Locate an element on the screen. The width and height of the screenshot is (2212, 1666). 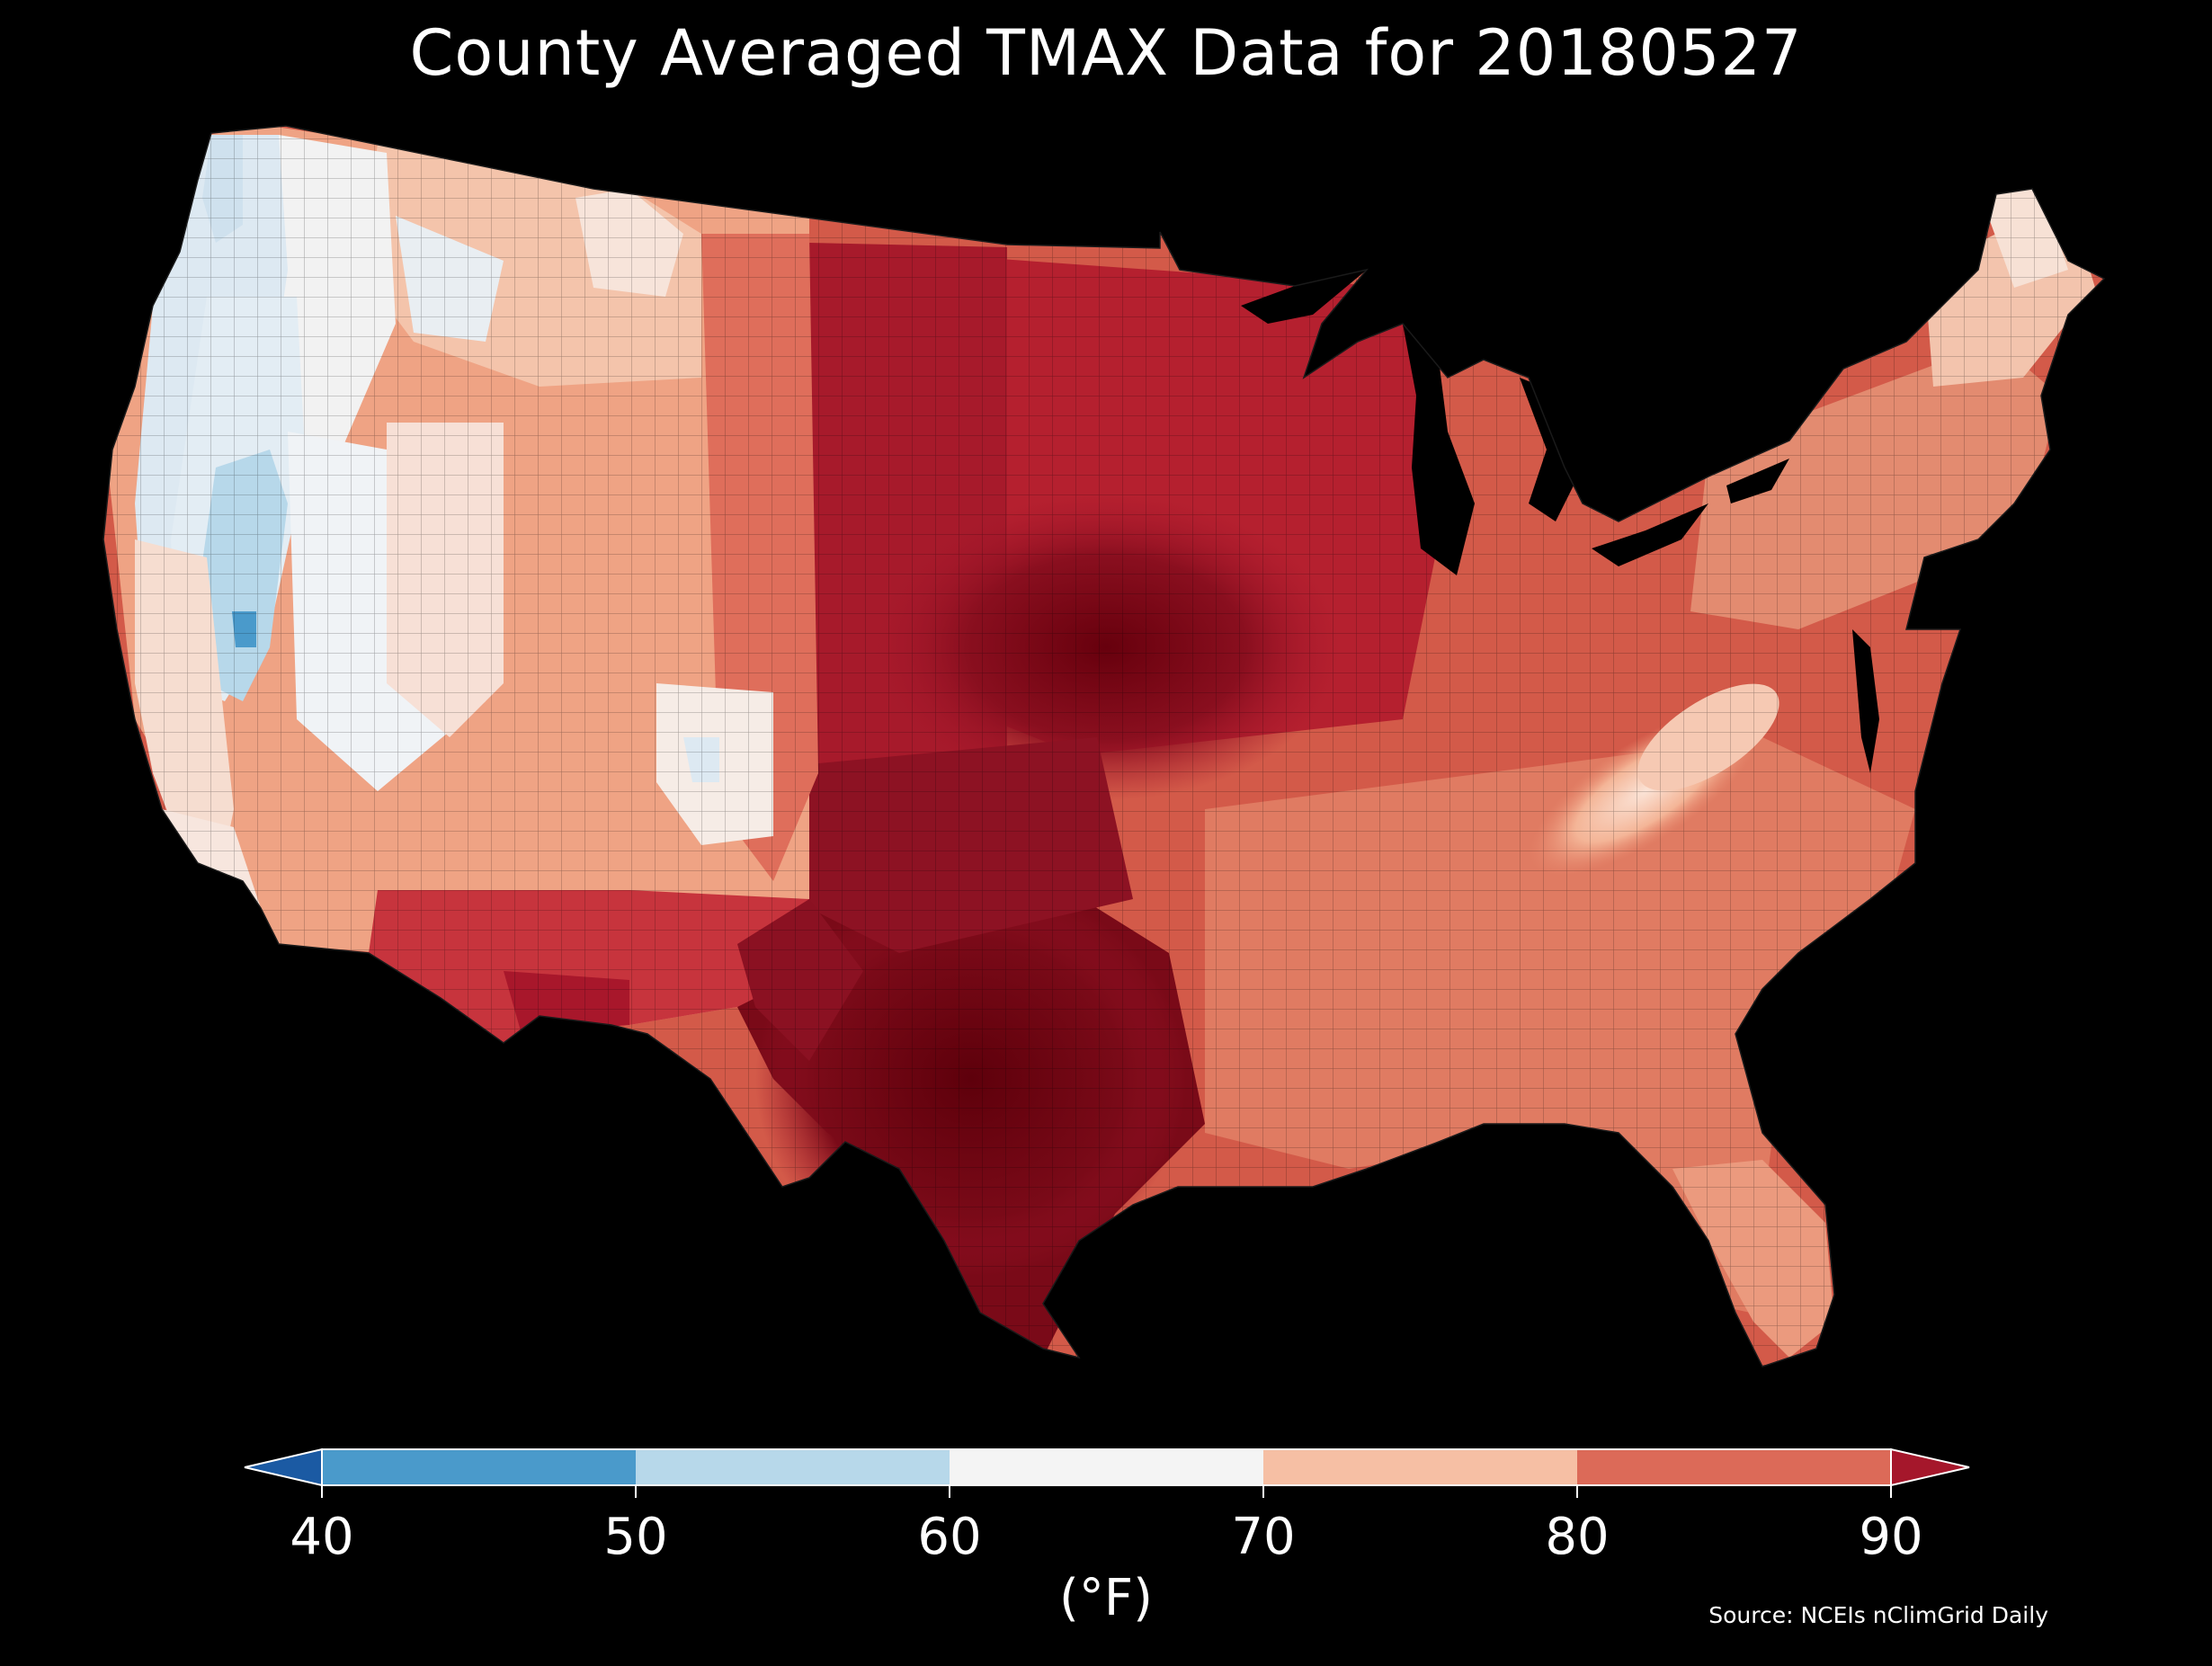
colorbar-min-extension is located at coordinates (283, 1468).